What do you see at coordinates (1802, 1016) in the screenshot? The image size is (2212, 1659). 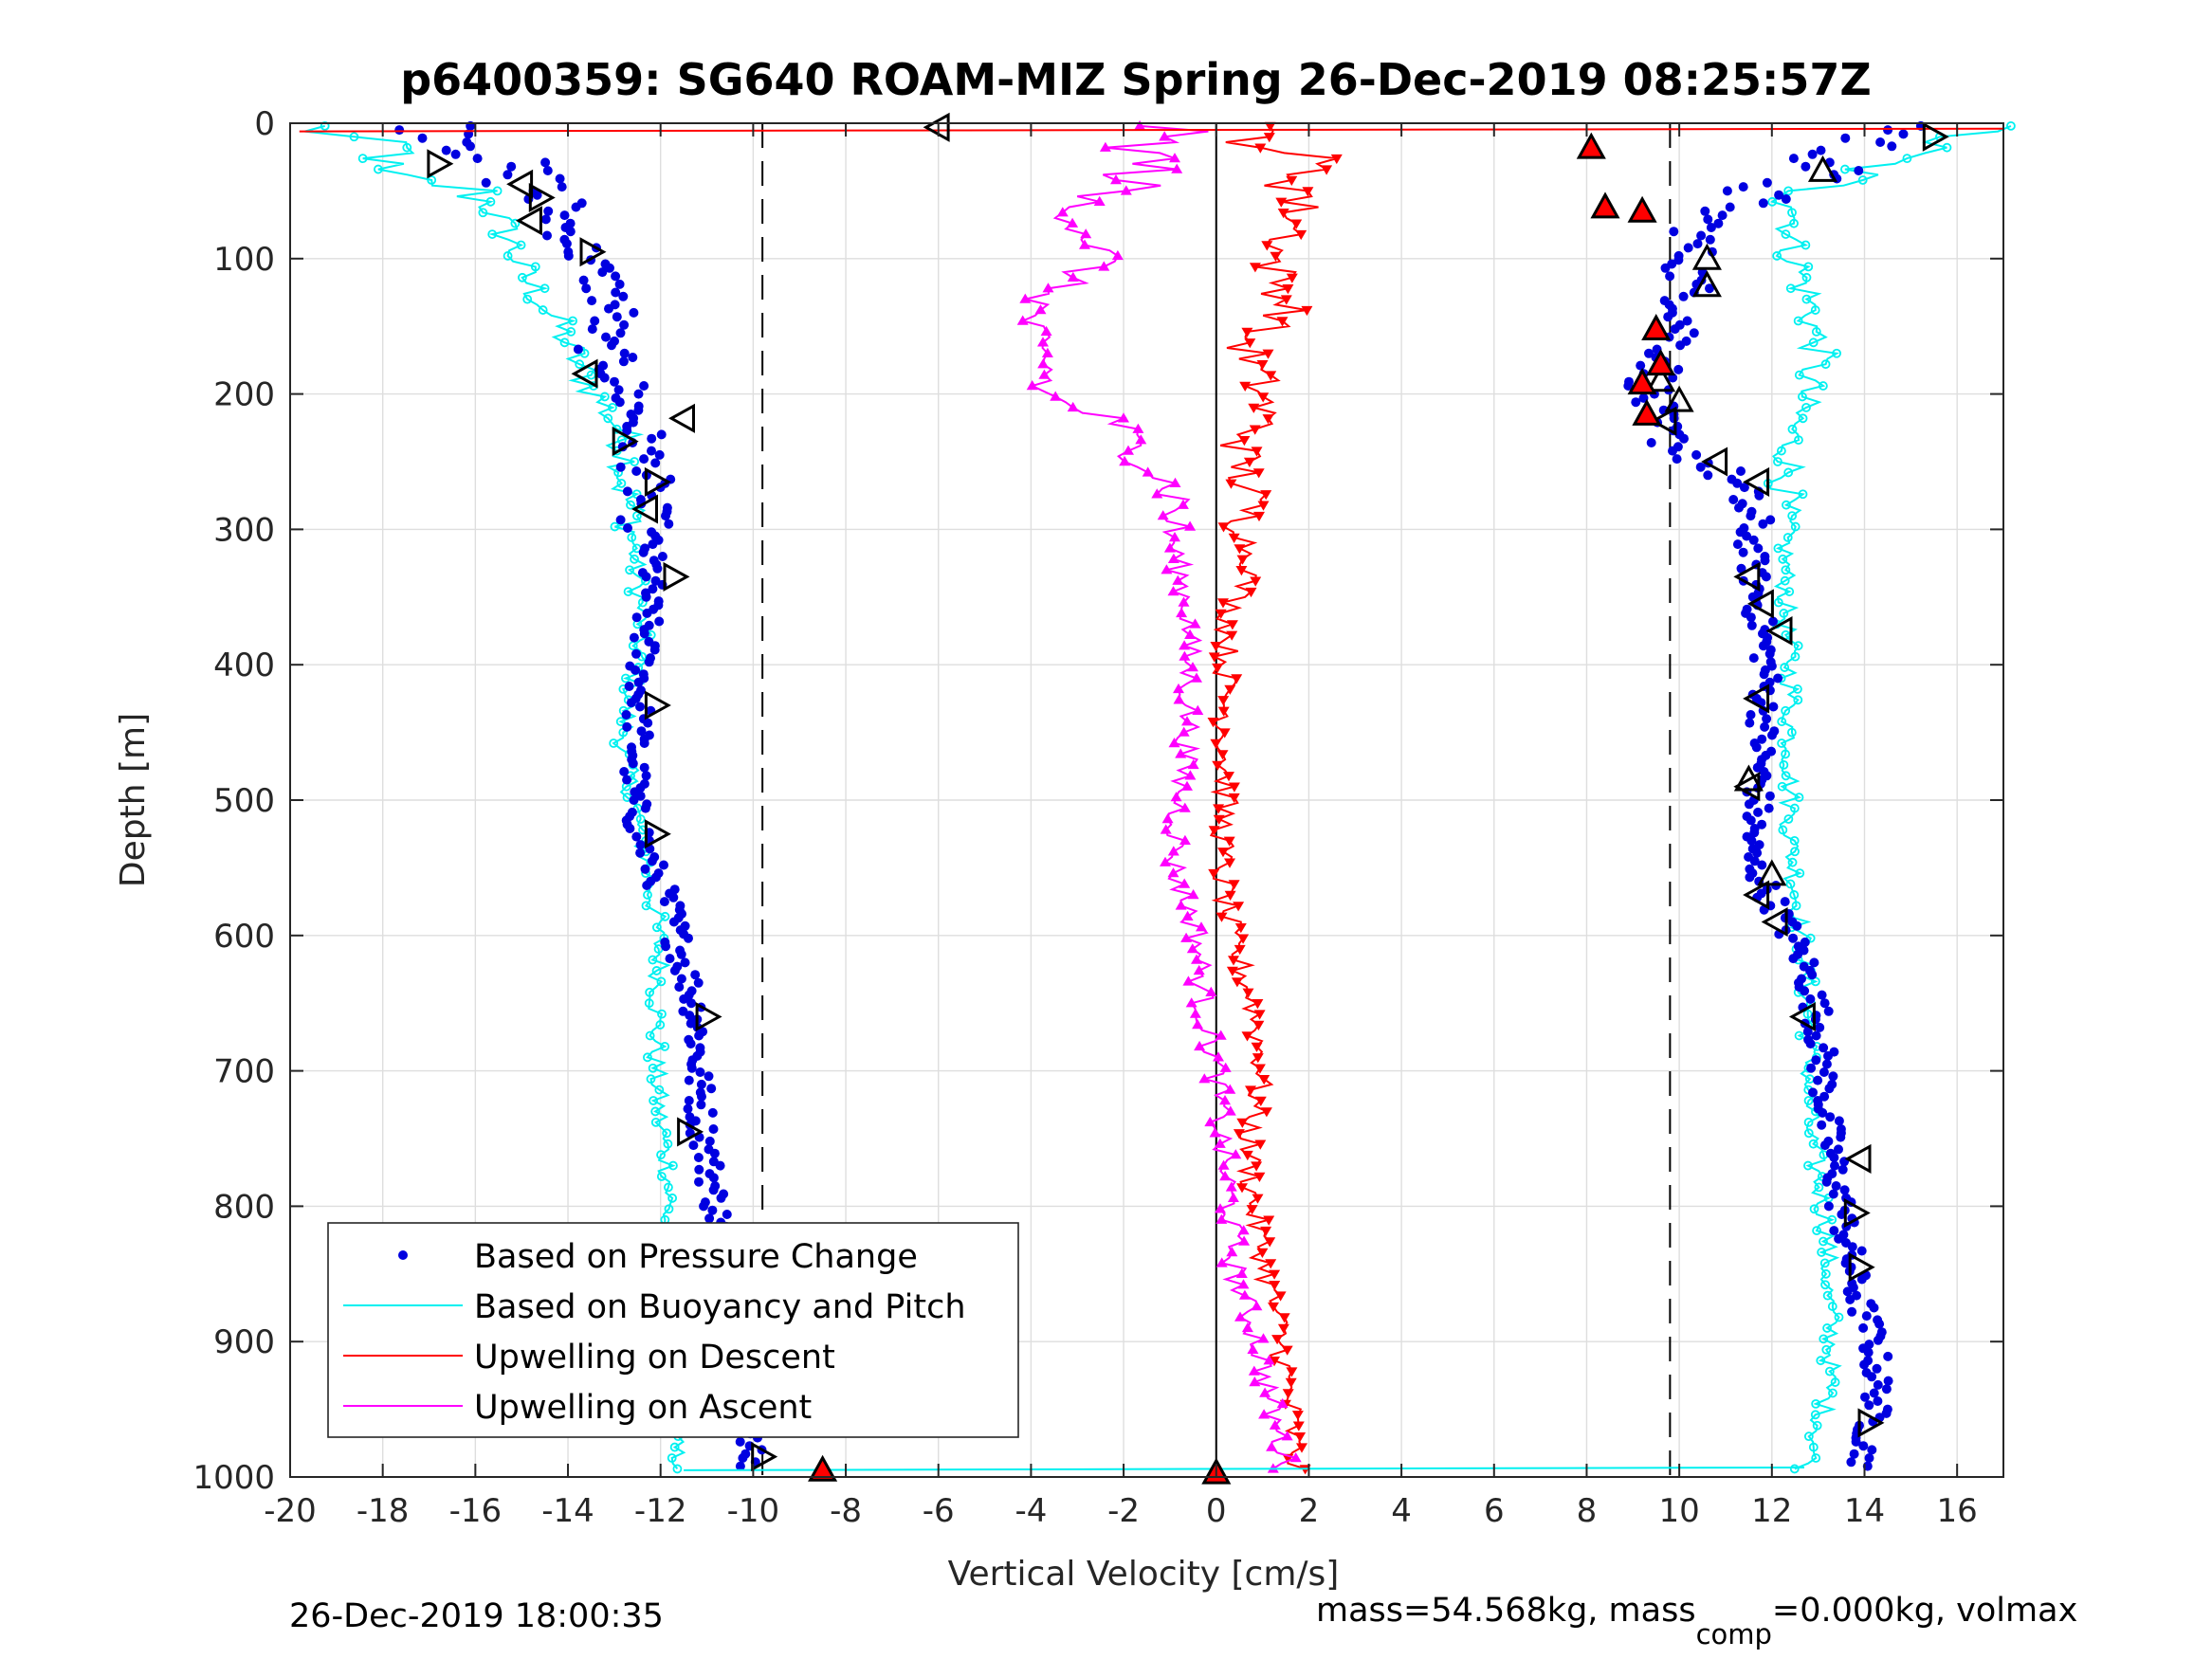 I see `direction-marker-left` at bounding box center [1802, 1016].